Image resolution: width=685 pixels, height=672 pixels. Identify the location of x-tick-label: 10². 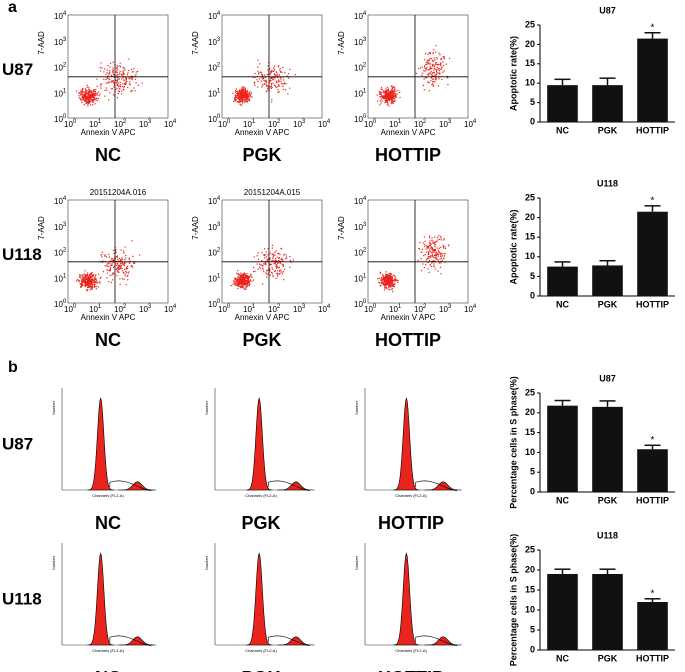
(274, 309).